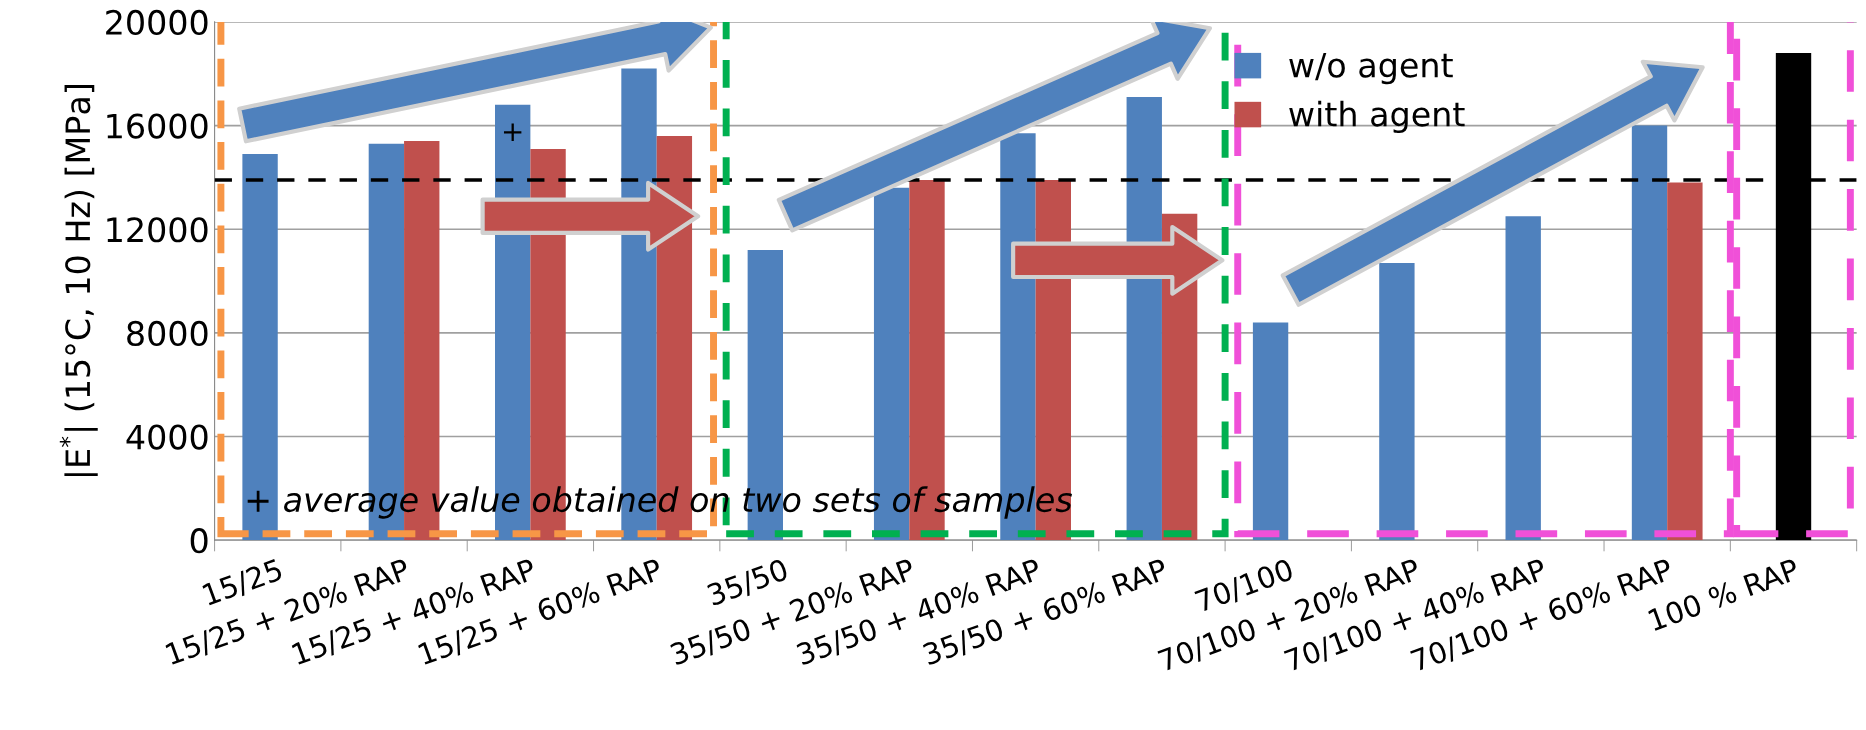 Image resolution: width=1866 pixels, height=730 pixels. What do you see at coordinates (748, 583) in the screenshot?
I see `x-tick-label: 35/50` at bounding box center [748, 583].